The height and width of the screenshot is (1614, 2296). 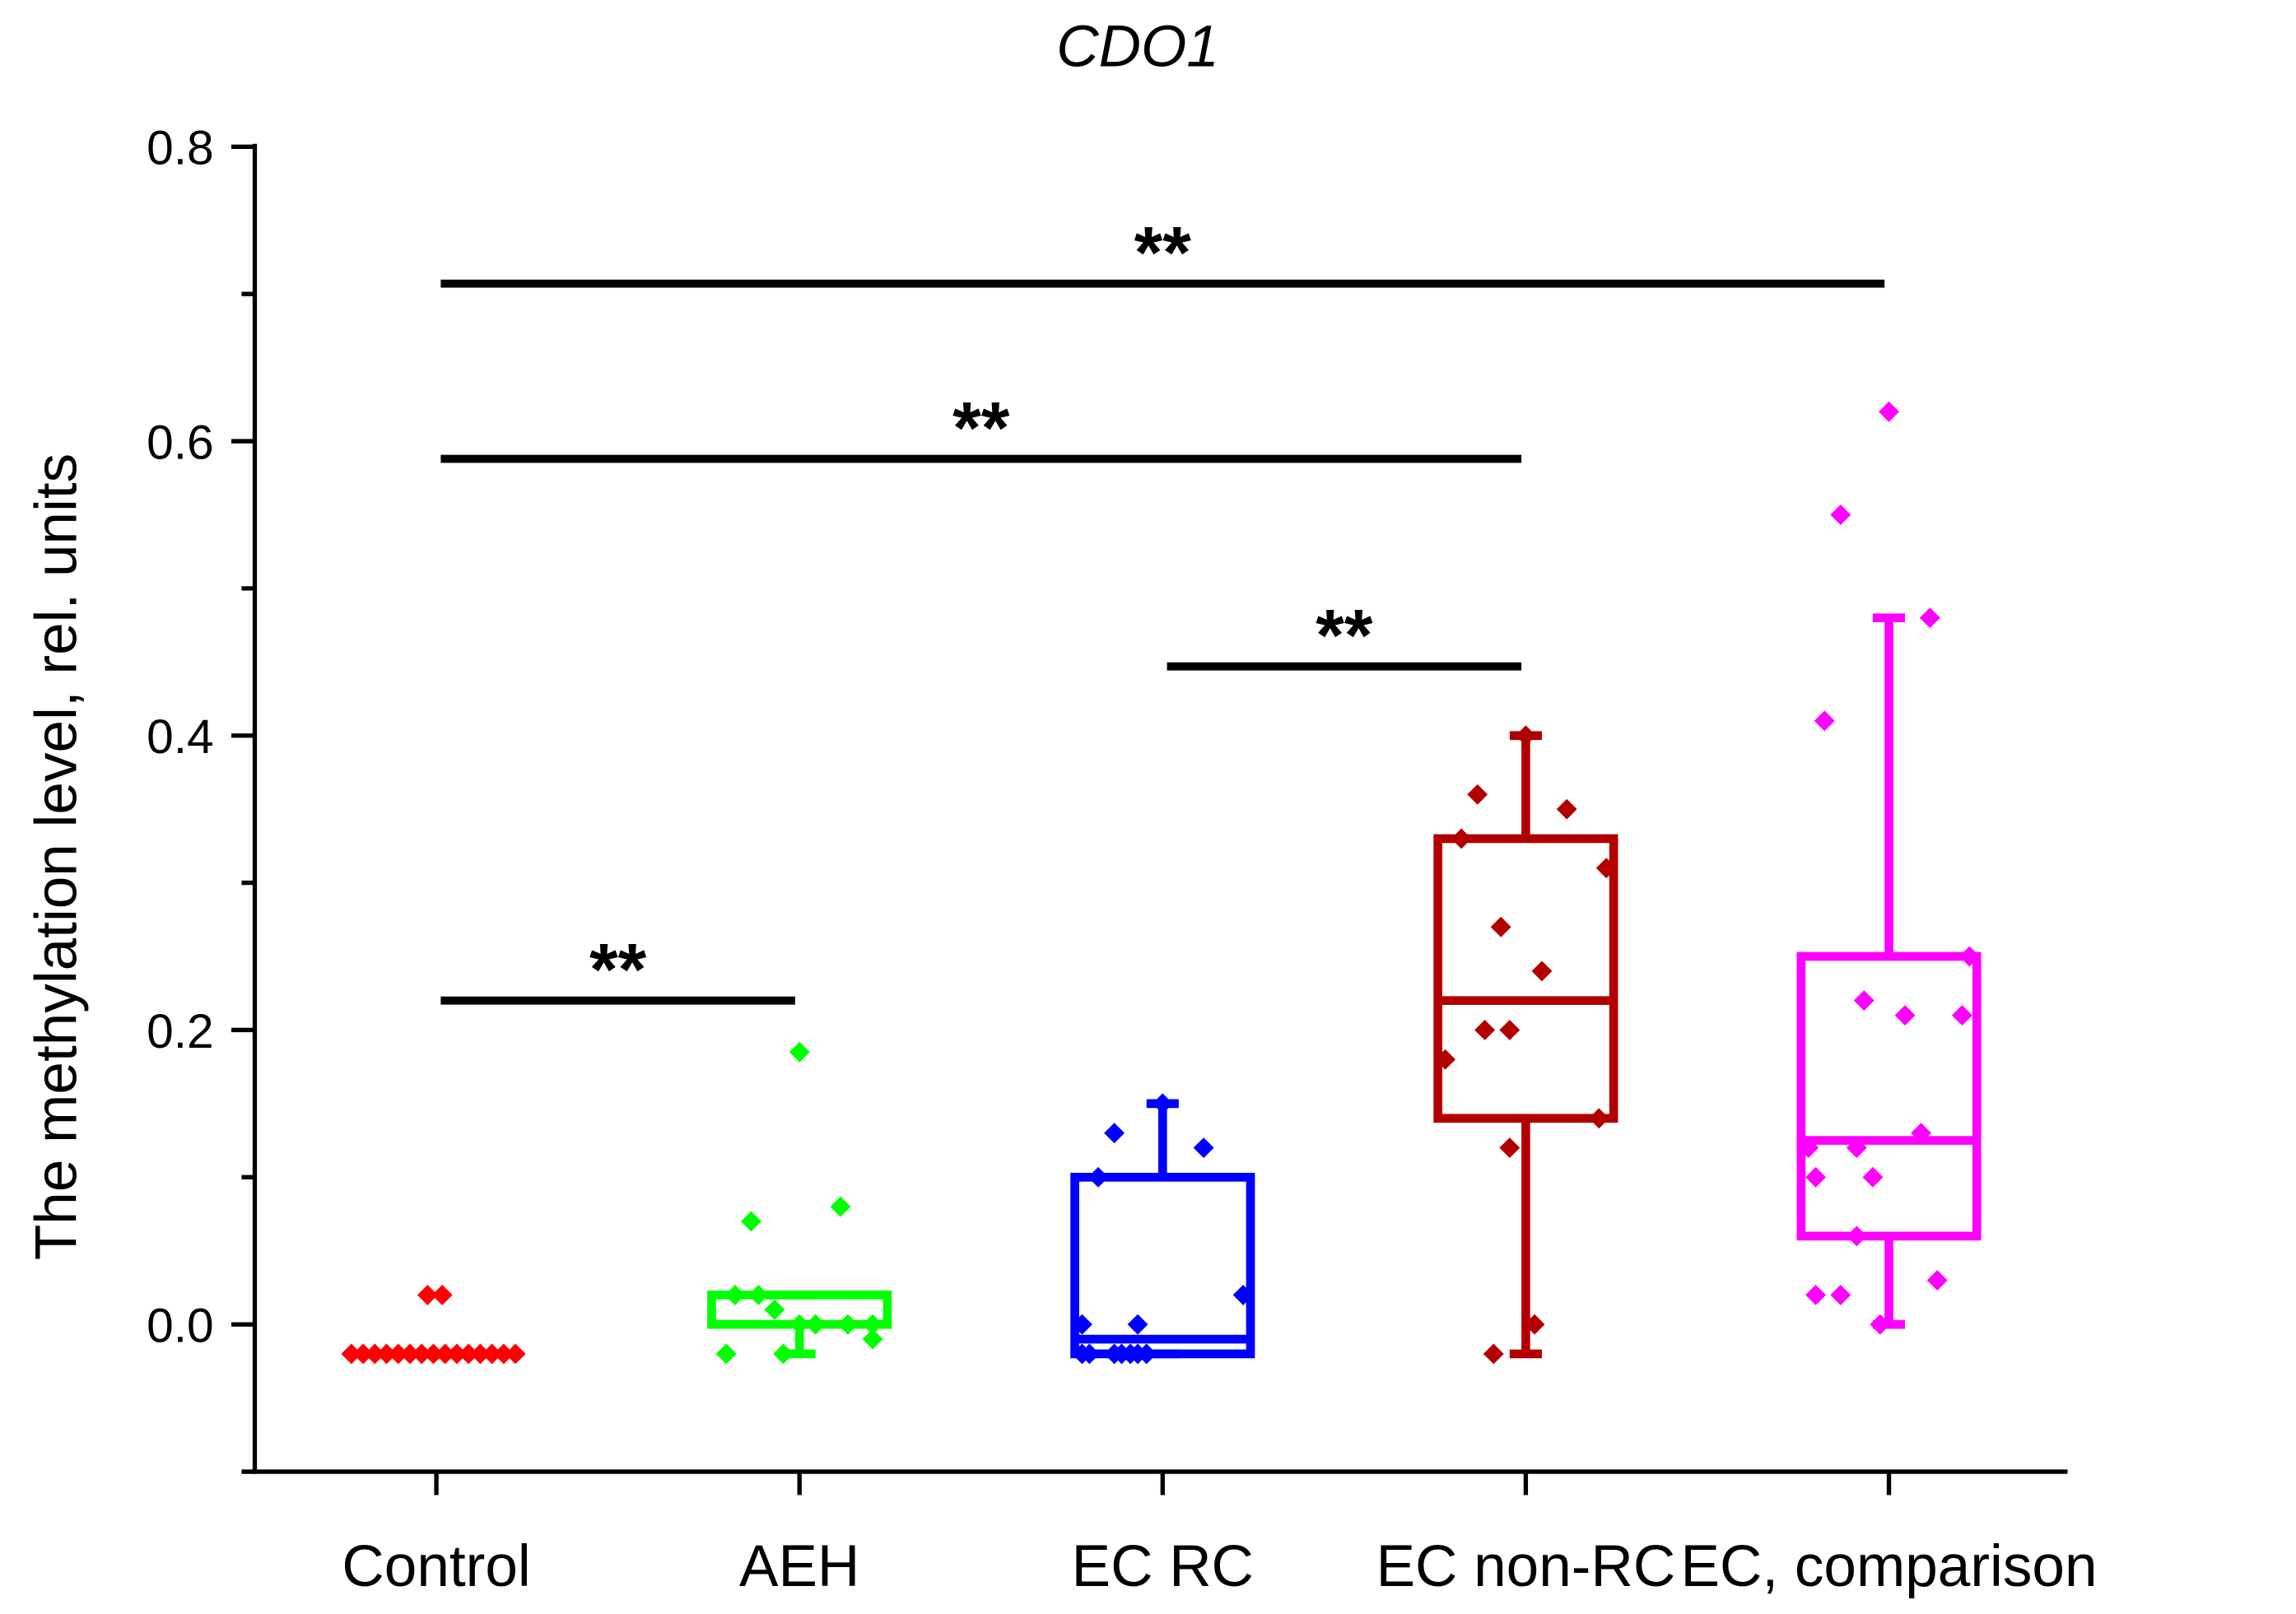 What do you see at coordinates (180, 737) in the screenshot?
I see `y-tick-label: 0.4` at bounding box center [180, 737].